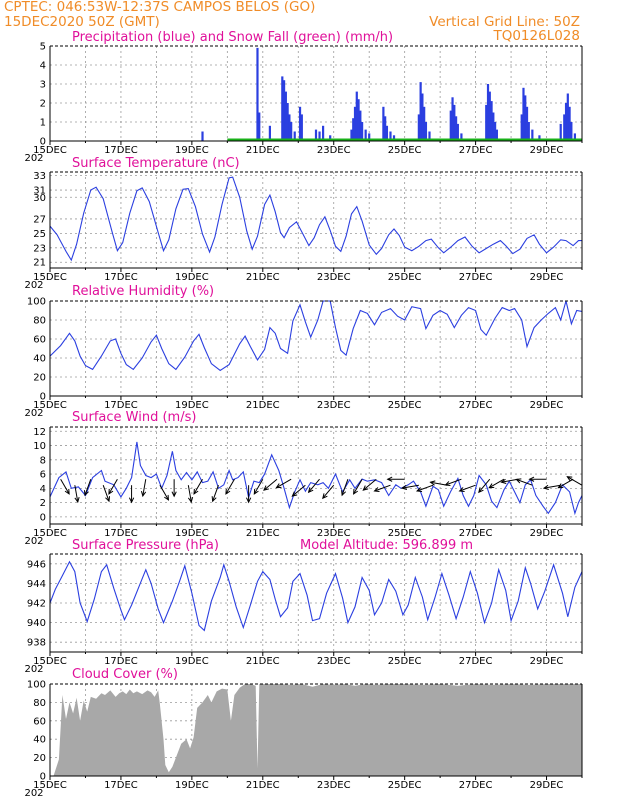  I want to click on y-tick-label: 1, so click(43, 123).